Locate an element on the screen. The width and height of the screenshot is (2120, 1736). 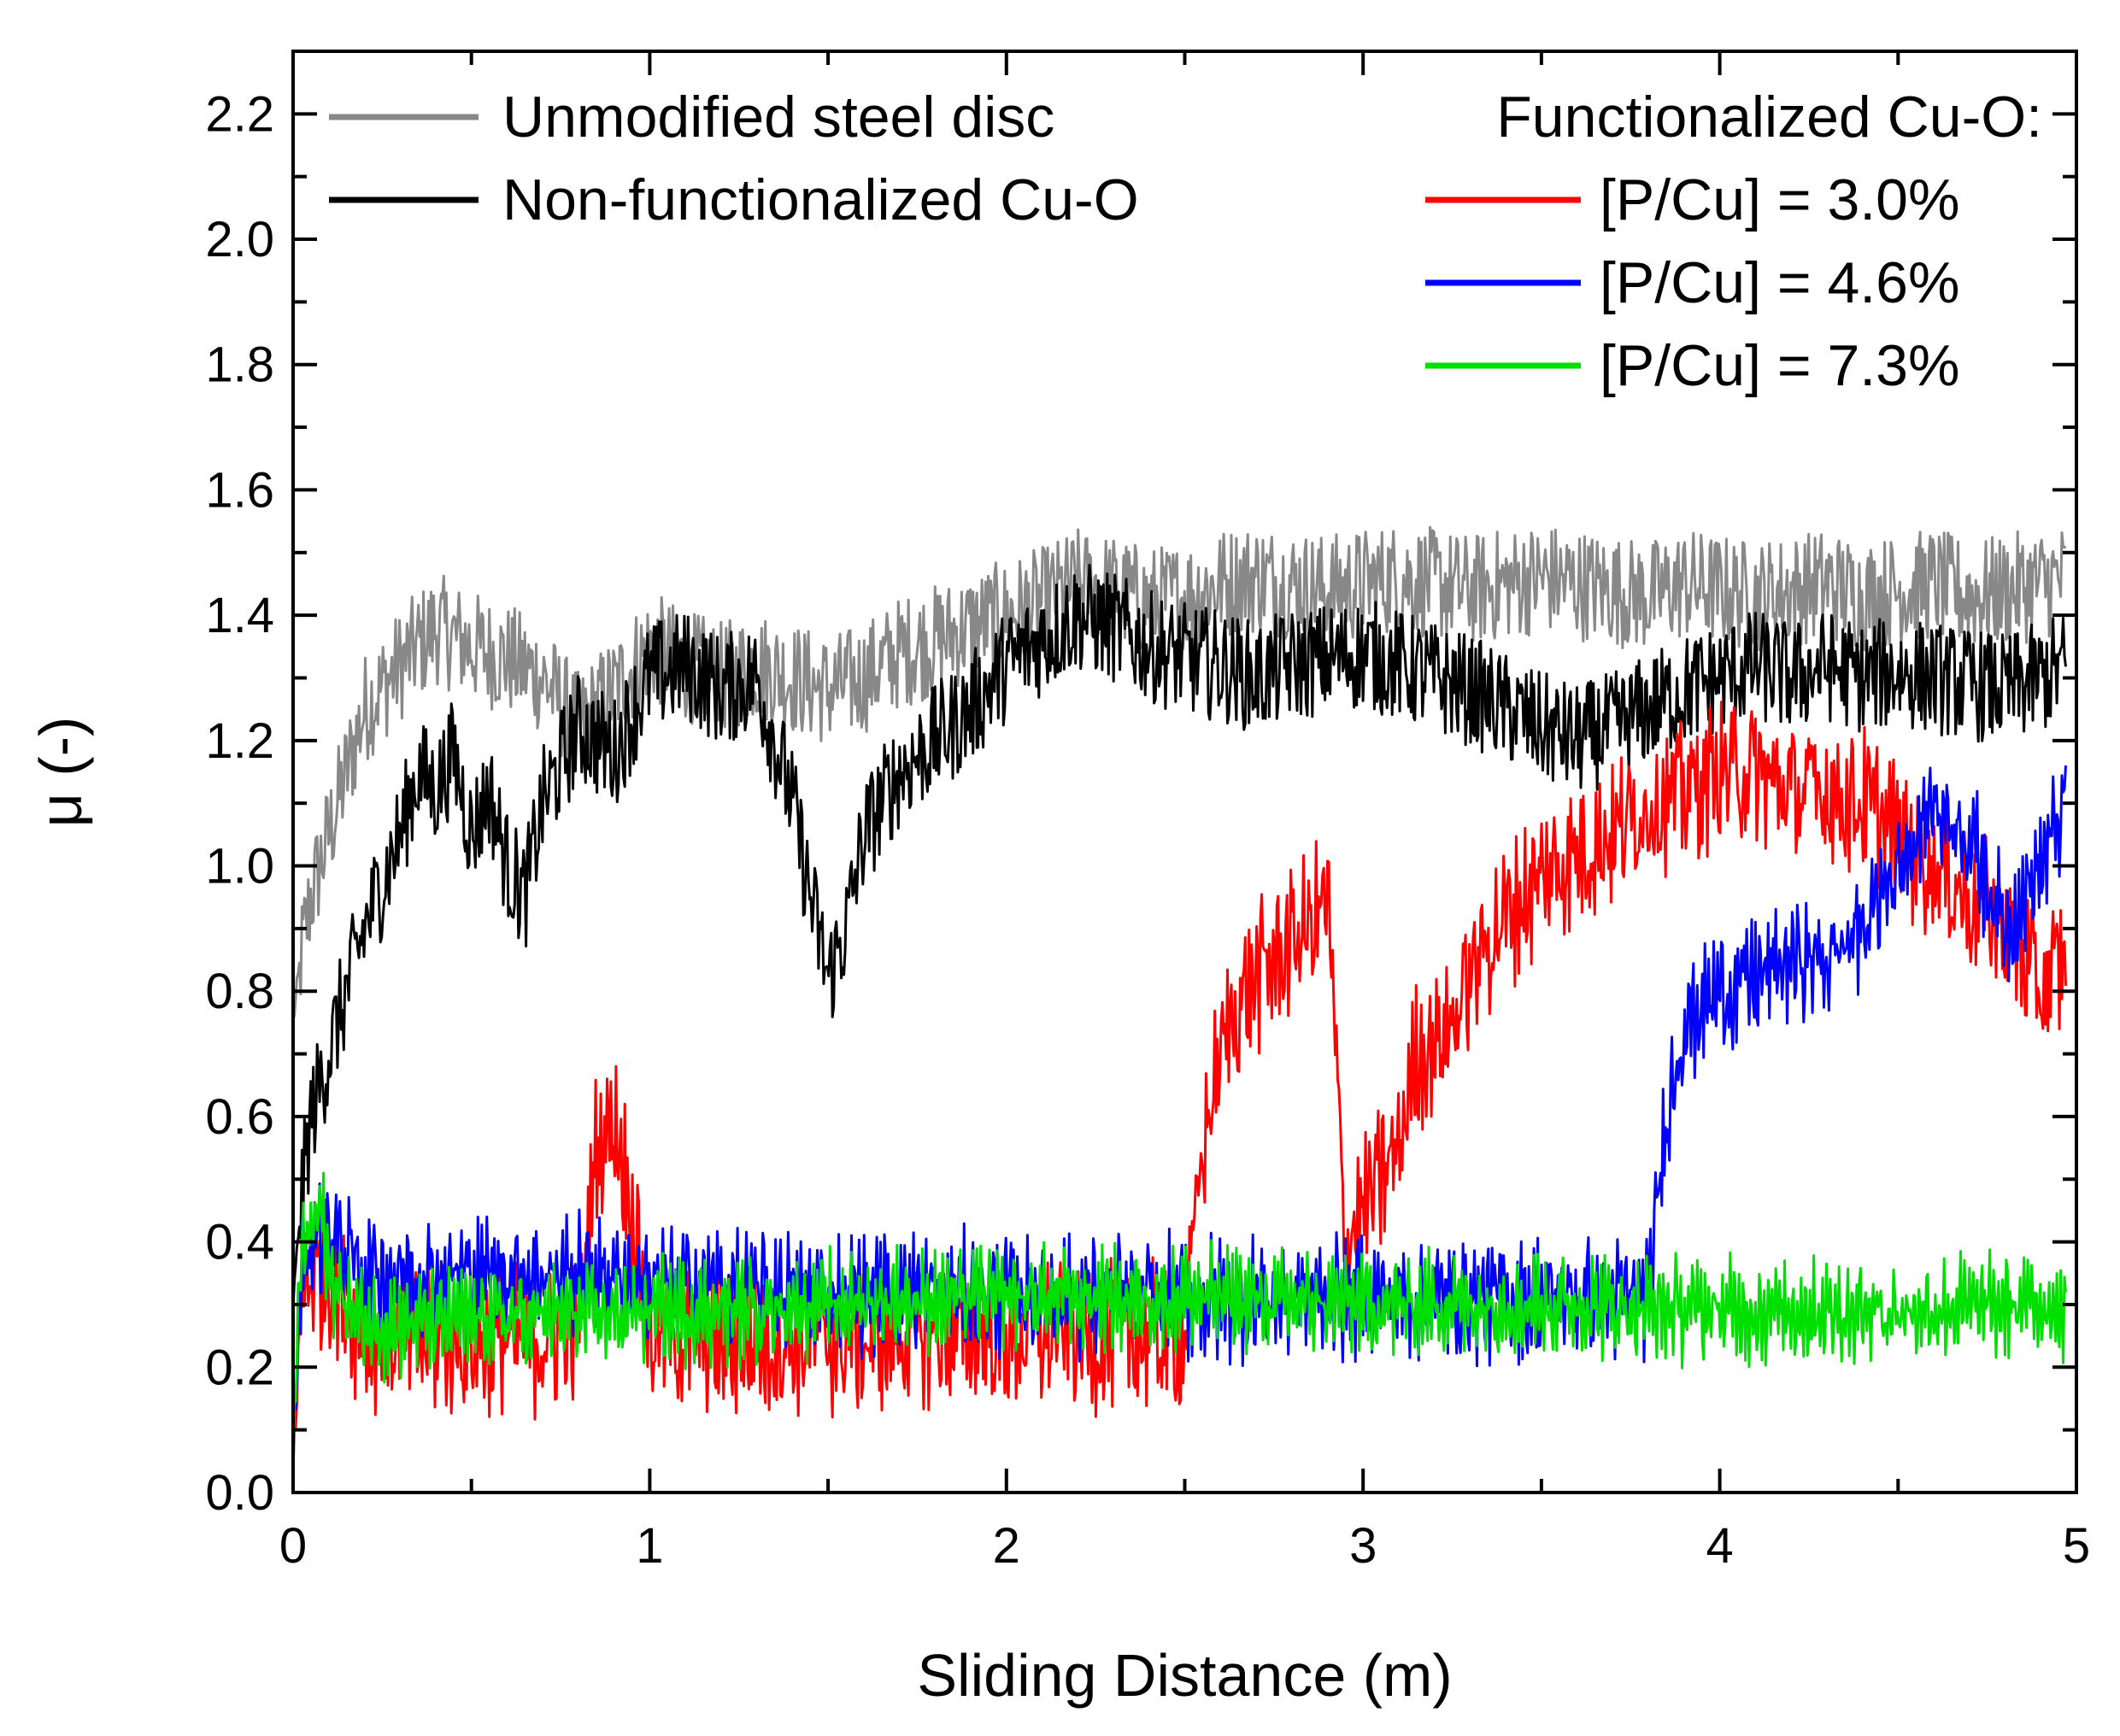
x-axis-title: Sliding Distance (m) is located at coordinates (1184, 1675).